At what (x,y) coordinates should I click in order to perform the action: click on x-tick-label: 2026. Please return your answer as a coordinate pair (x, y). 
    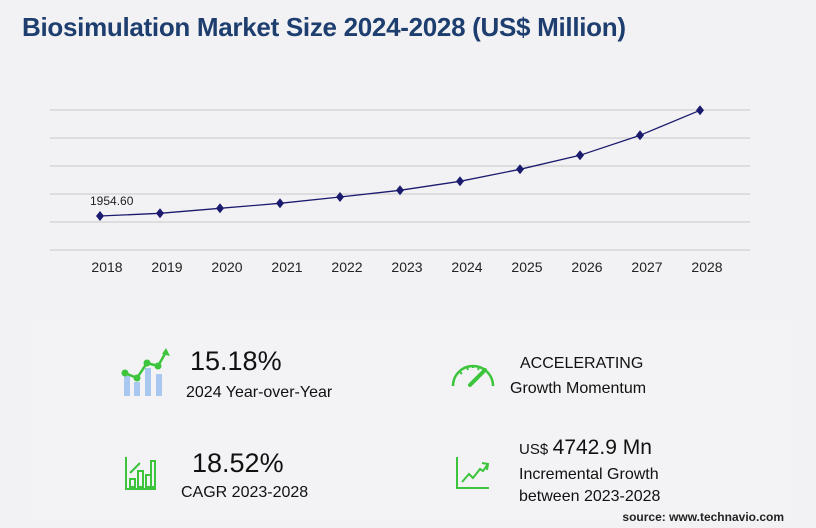
    Looking at the image, I should click on (586, 267).